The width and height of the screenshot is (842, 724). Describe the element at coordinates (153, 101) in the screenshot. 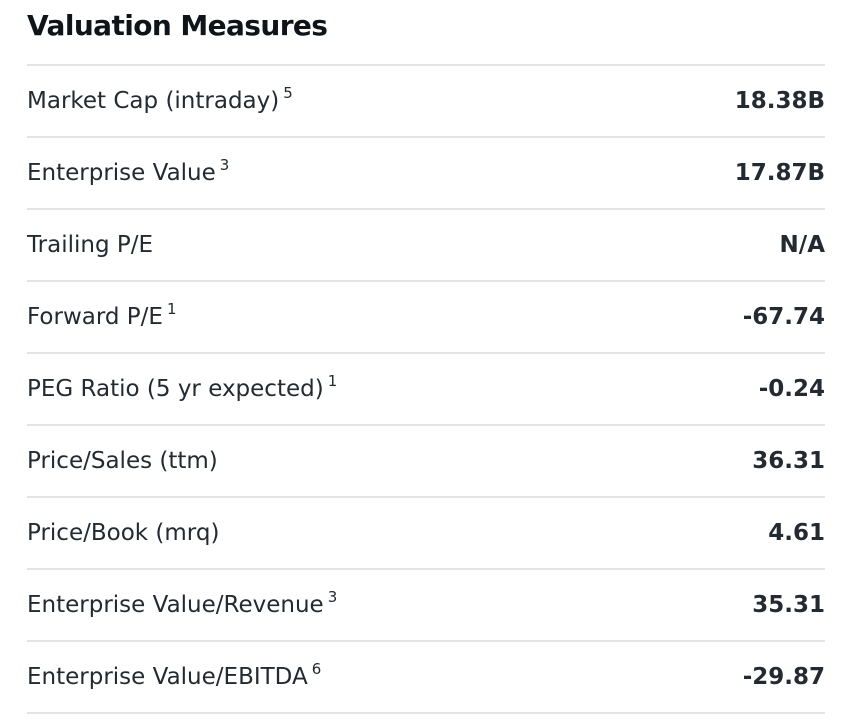

I see `row-label-text: Market Cap (intraday)` at that location.